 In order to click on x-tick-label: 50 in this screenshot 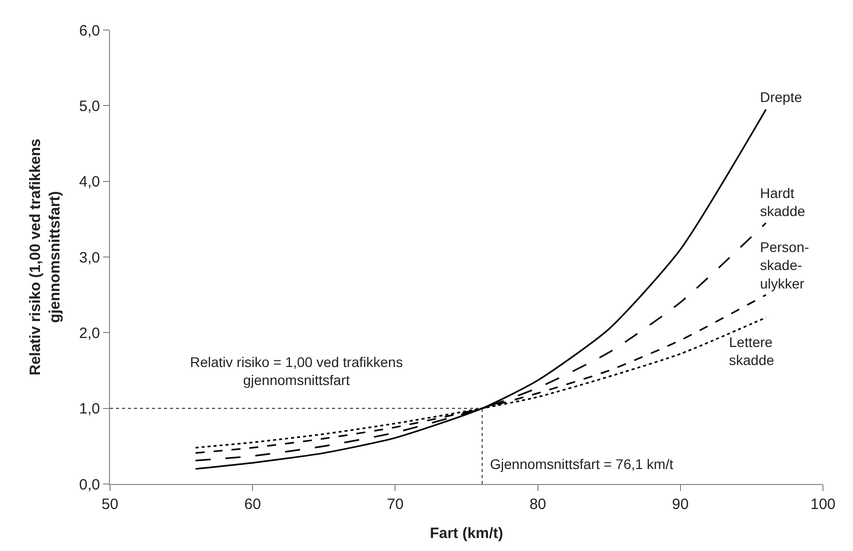, I will do `click(110, 504)`.